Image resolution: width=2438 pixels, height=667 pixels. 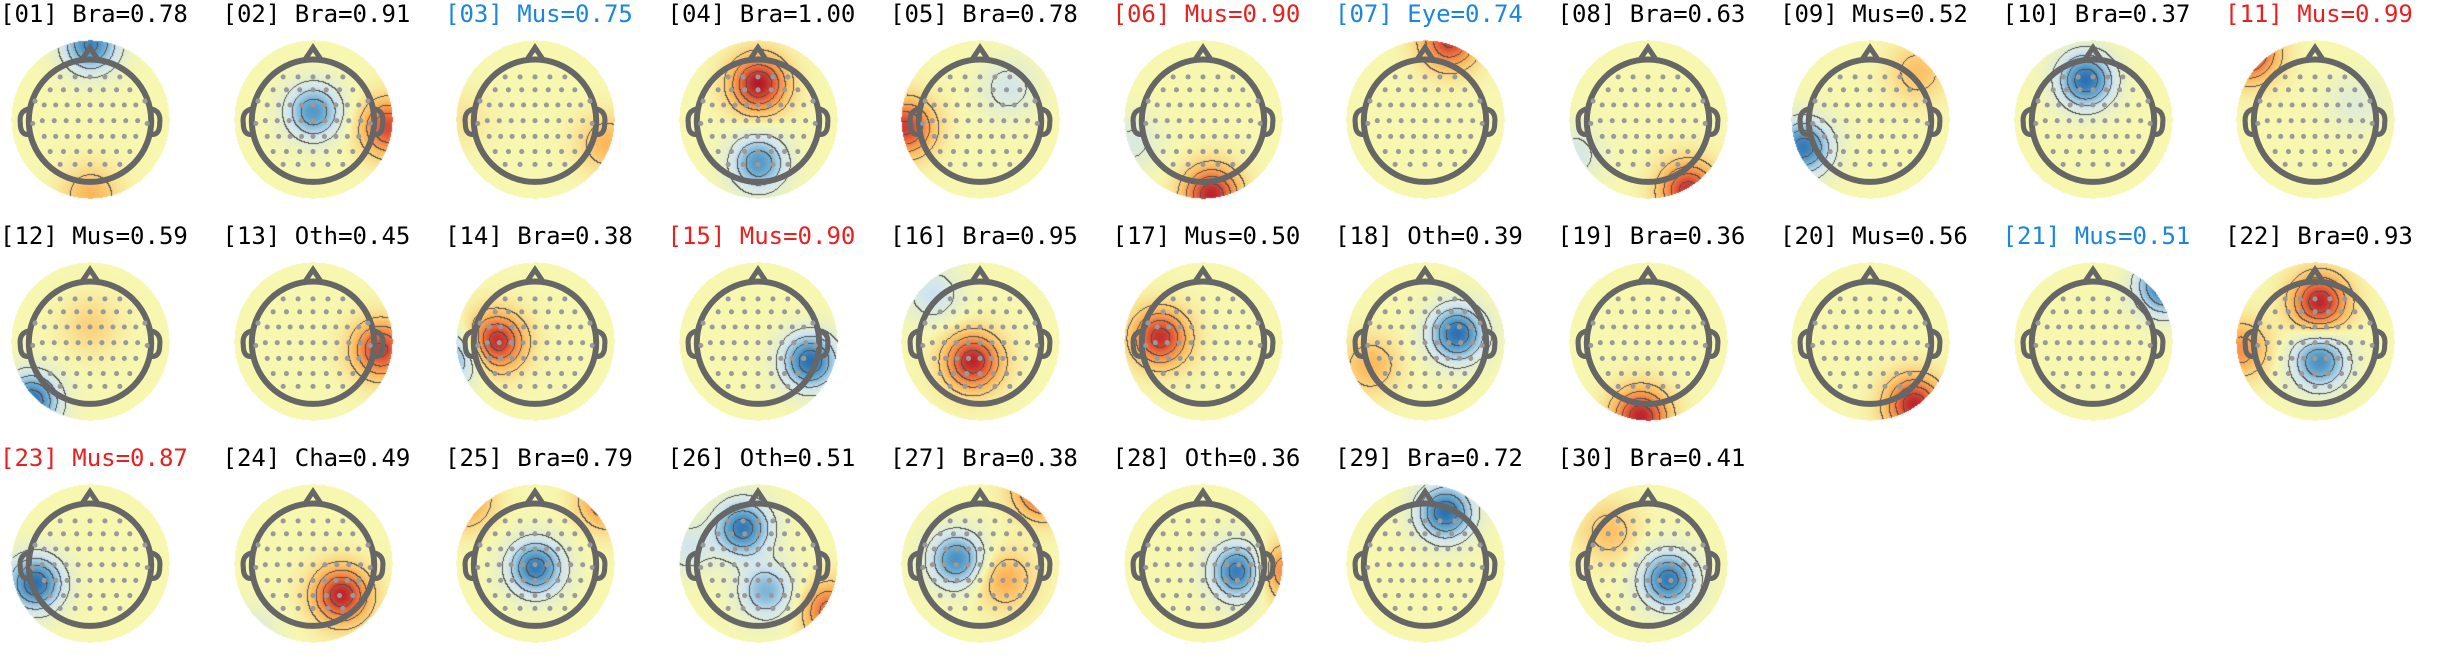 What do you see at coordinates (316, 236) in the screenshot?
I see `component-label: [13] Oth=0.45` at bounding box center [316, 236].